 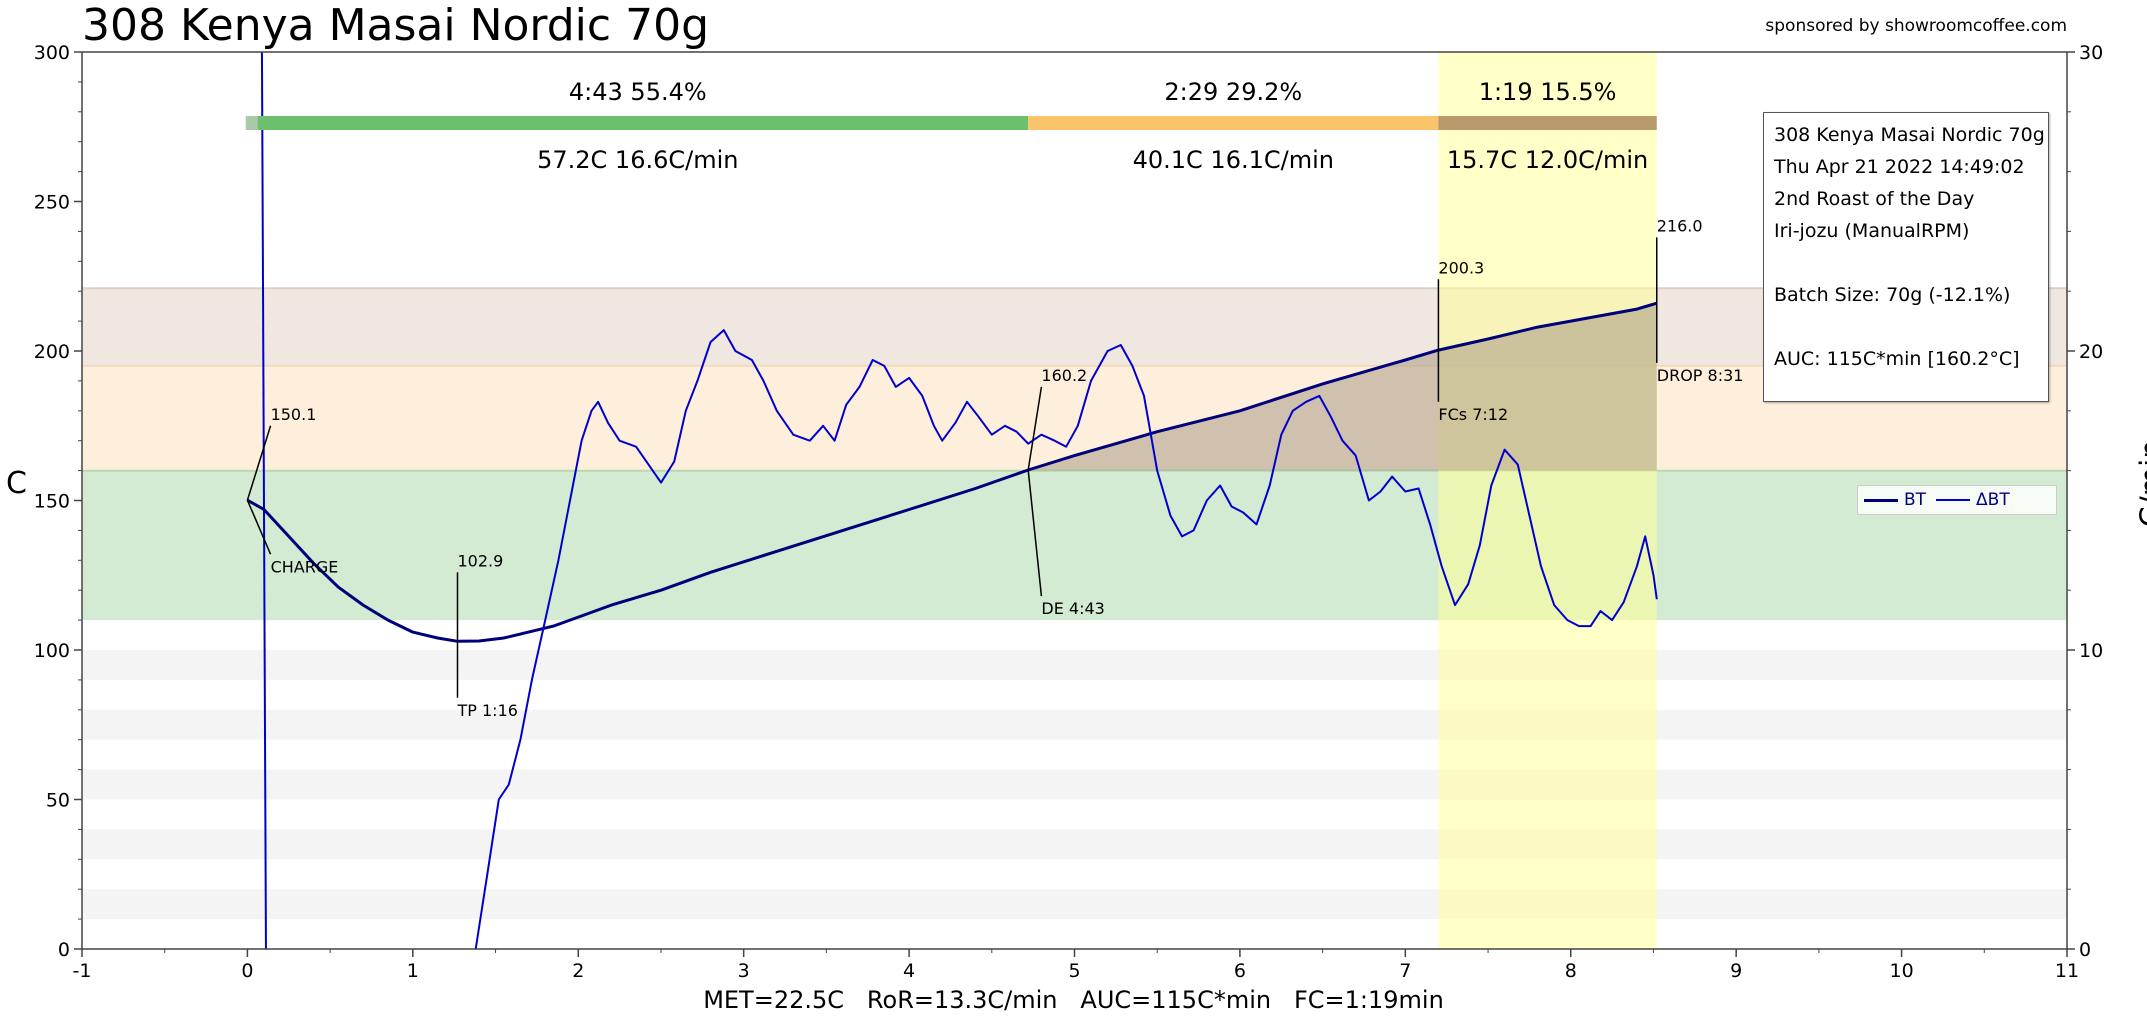 What do you see at coordinates (247, 971) in the screenshot?
I see `x-tick-label: 0` at bounding box center [247, 971].